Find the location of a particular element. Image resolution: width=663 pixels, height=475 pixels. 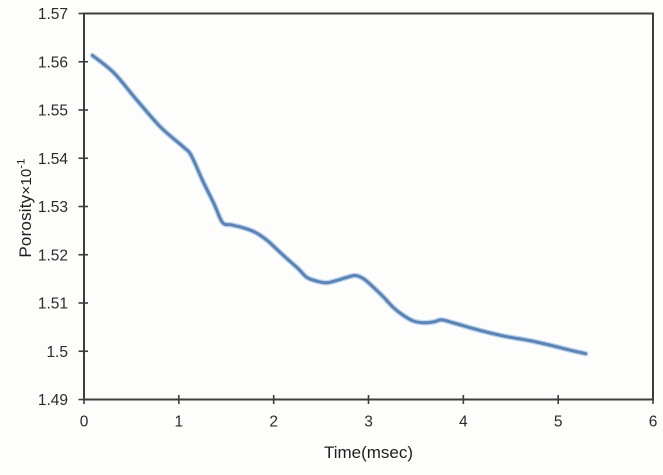

x-axis-title: Time(msec) is located at coordinates (368, 452).